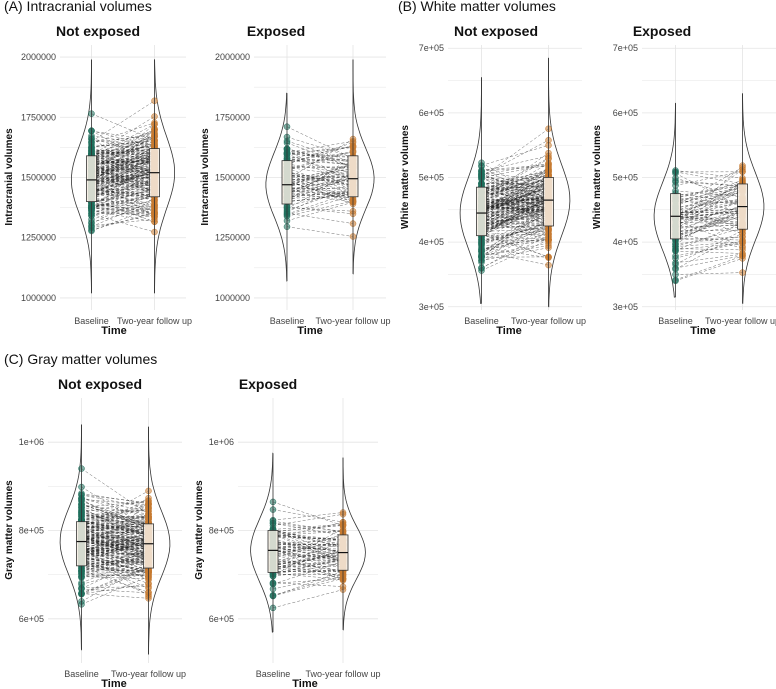 The image size is (776, 689). I want to click on y-tick-label: 7e+05, so click(625, 48).